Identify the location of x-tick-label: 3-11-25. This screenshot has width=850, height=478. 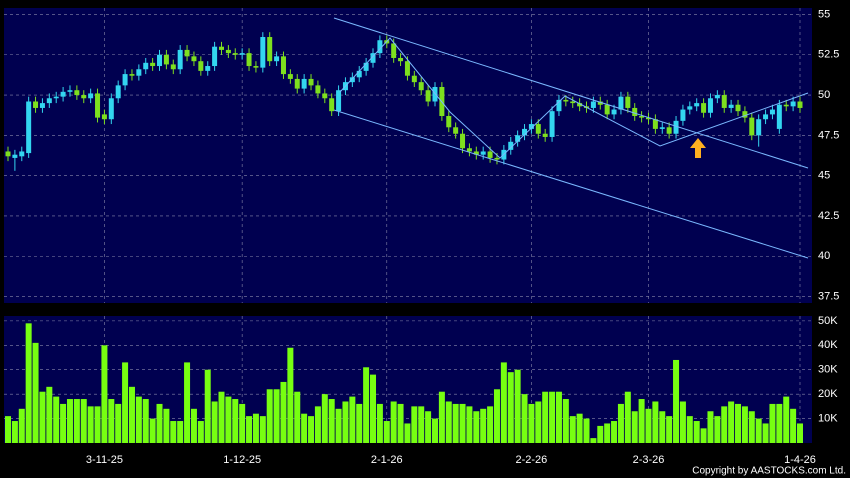
(104, 460).